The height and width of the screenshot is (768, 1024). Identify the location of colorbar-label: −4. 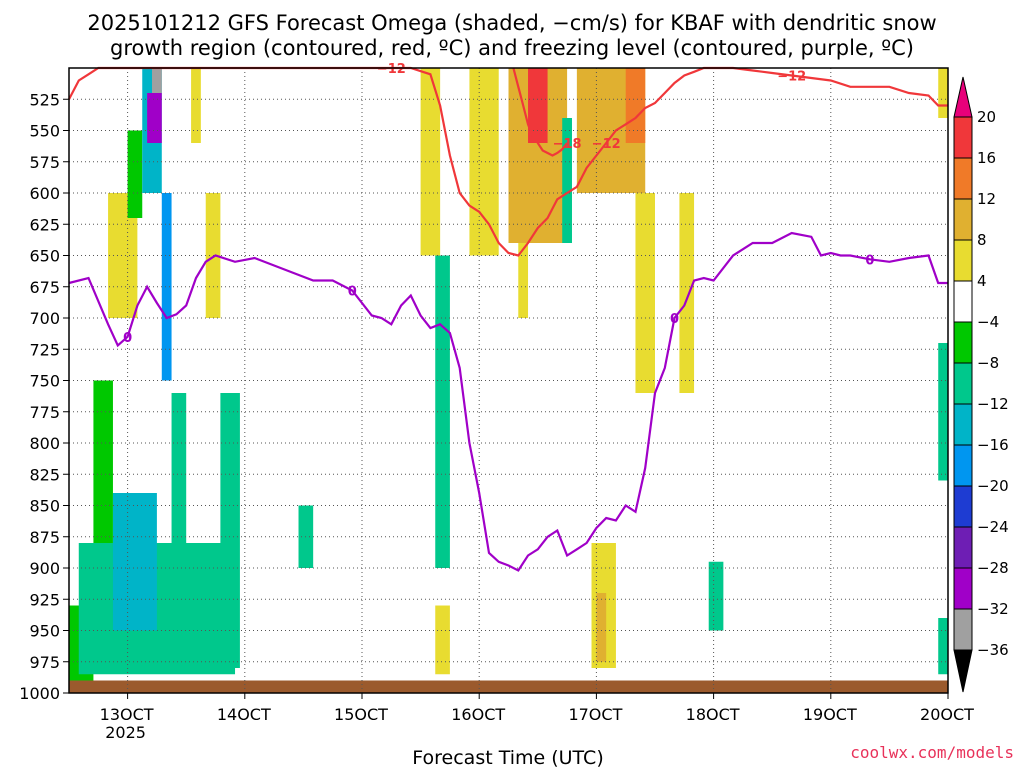
(988, 322).